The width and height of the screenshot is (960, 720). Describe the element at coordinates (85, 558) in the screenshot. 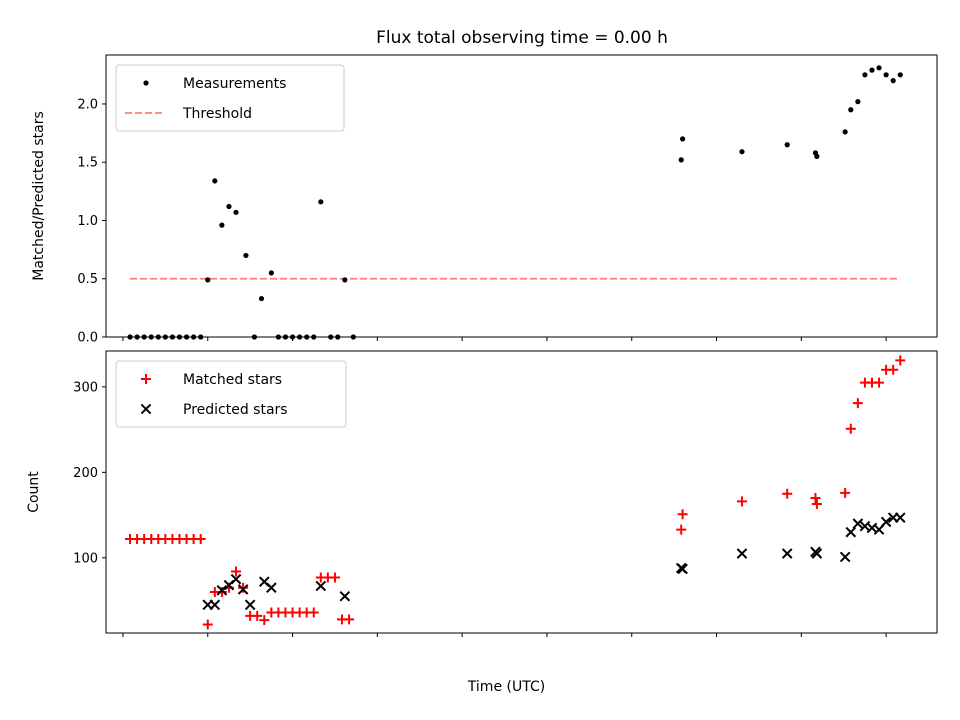

I see `bottom-y-tick-label: 100` at that location.